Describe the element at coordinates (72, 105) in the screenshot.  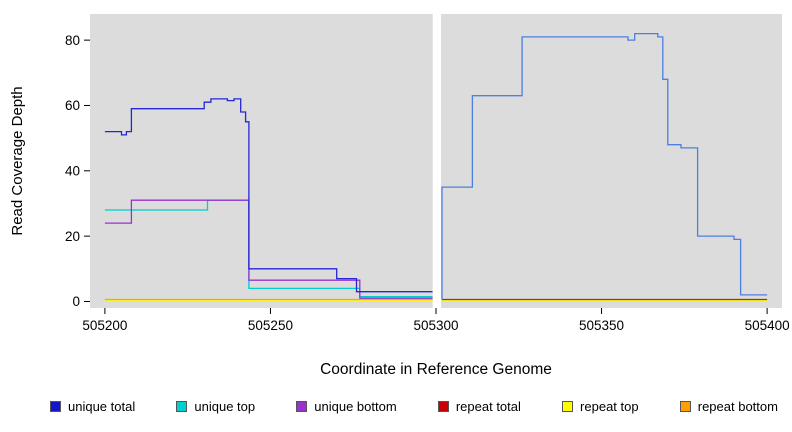
I see `y-tick-label: 60` at that location.